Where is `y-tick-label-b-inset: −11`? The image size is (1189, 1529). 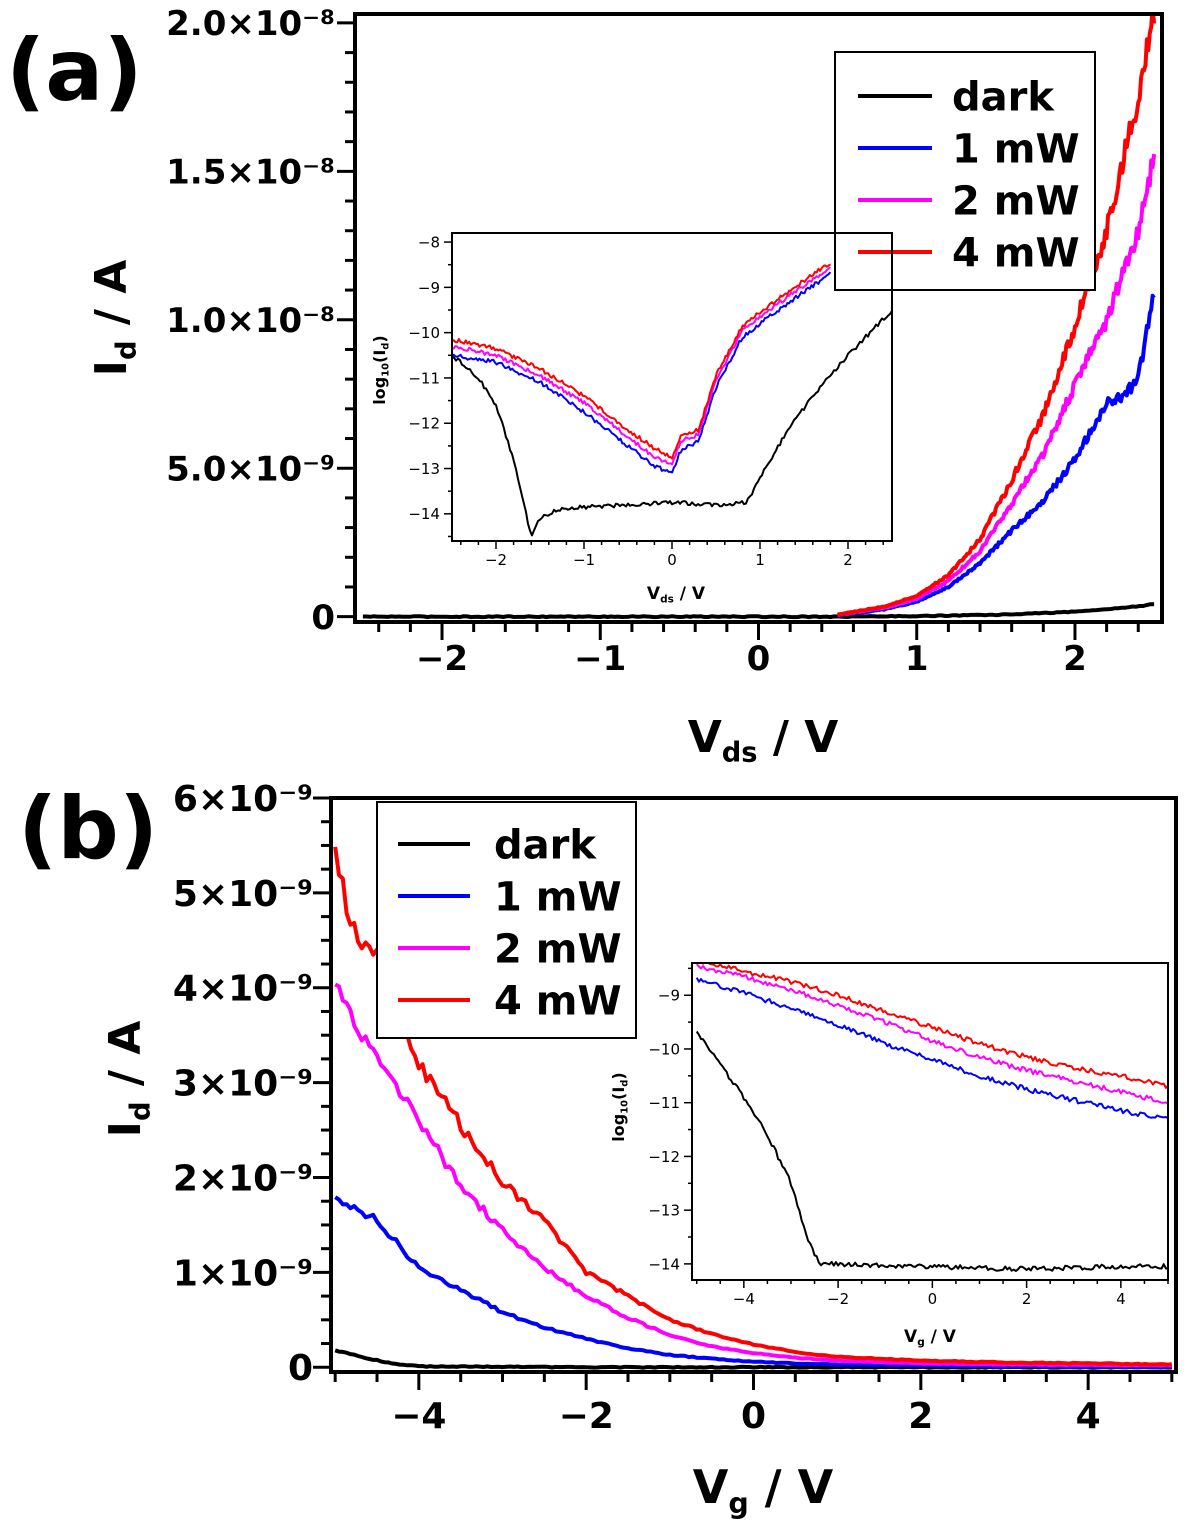 y-tick-label-b-inset: −11 is located at coordinates (664, 1103).